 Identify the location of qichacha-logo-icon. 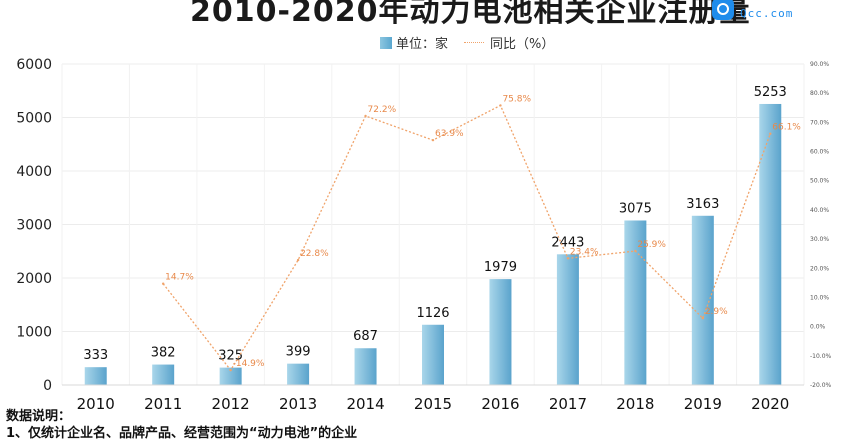
(723, 10).